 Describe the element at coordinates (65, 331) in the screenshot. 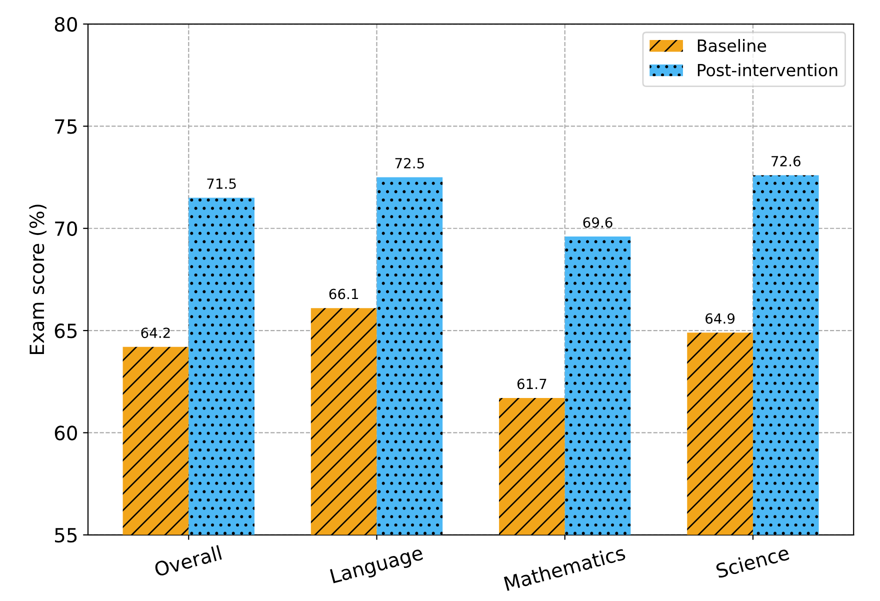

I see `y-tick-label: 65` at that location.